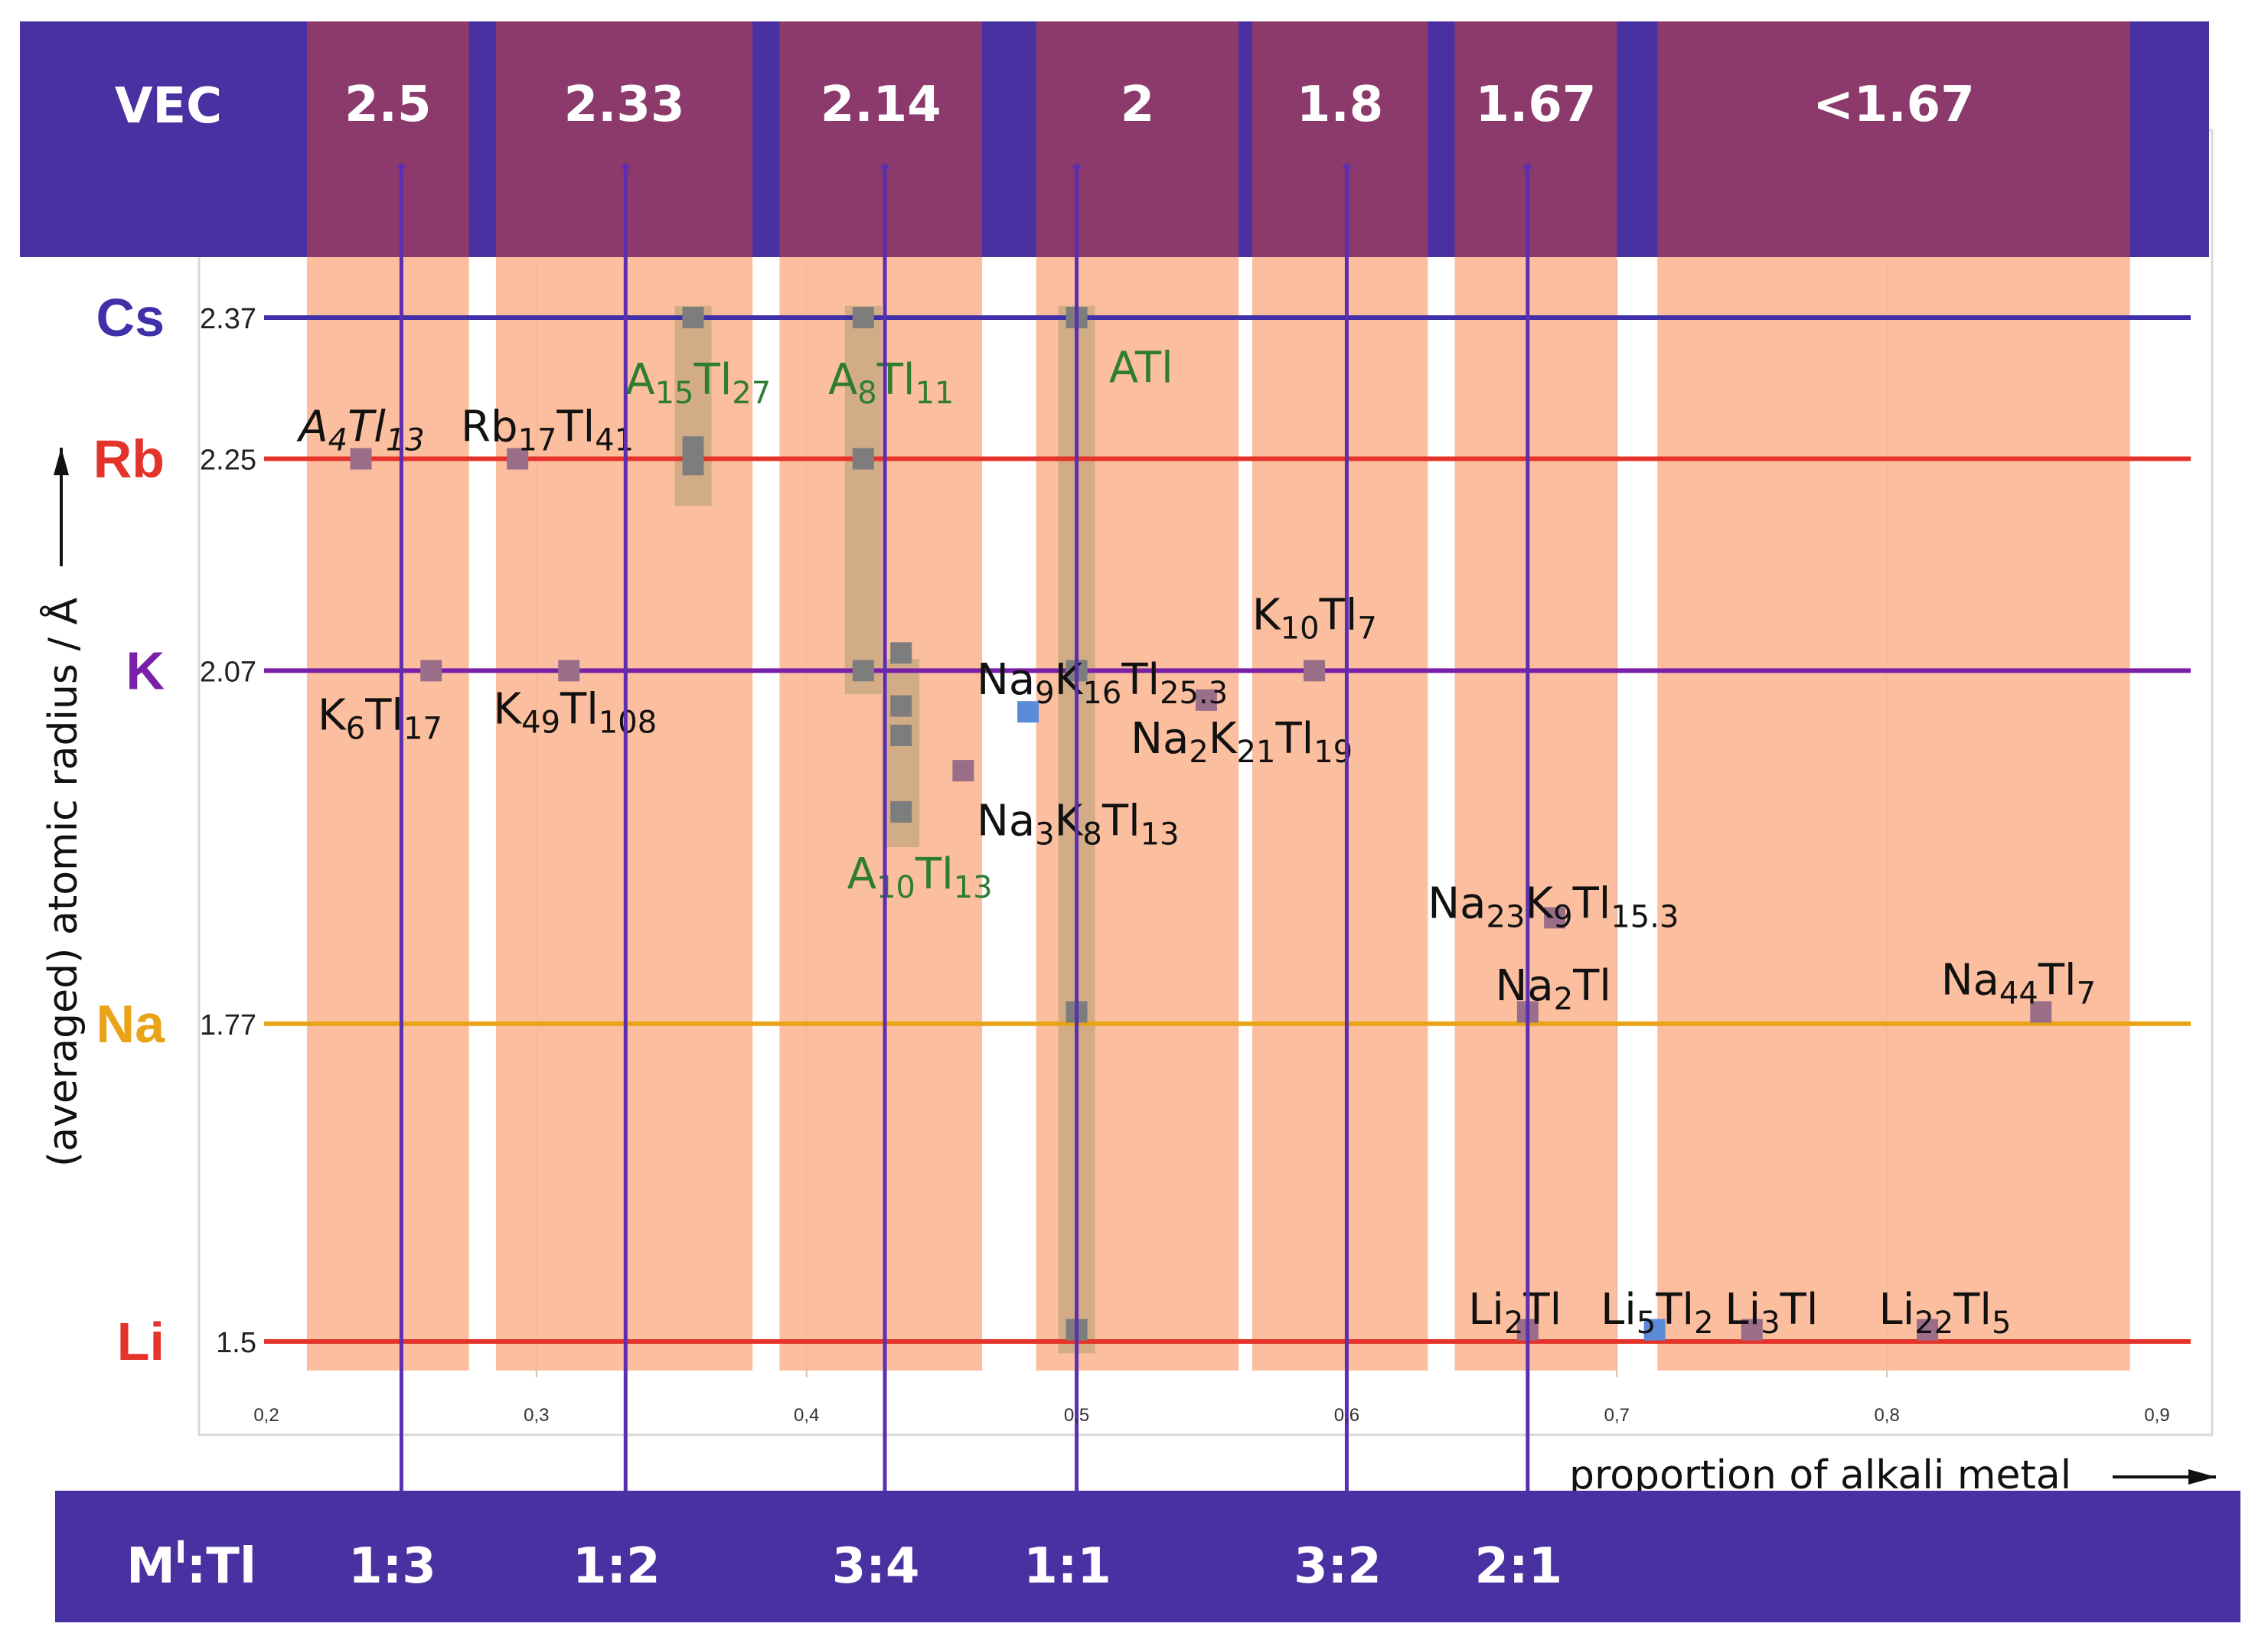 The image size is (2268, 1643). I want to click on compound-label: Na2K21Tl19, so click(1242, 742).